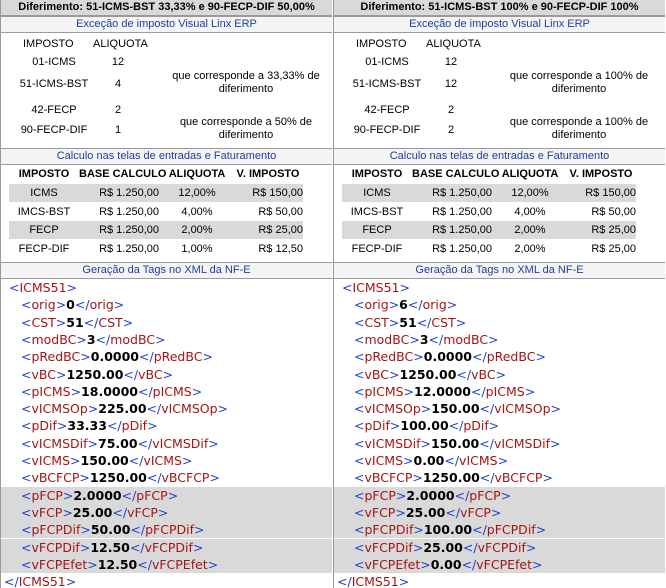  What do you see at coordinates (47, 495) in the screenshot?
I see `xml-open-tag: <pFCP>` at bounding box center [47, 495].